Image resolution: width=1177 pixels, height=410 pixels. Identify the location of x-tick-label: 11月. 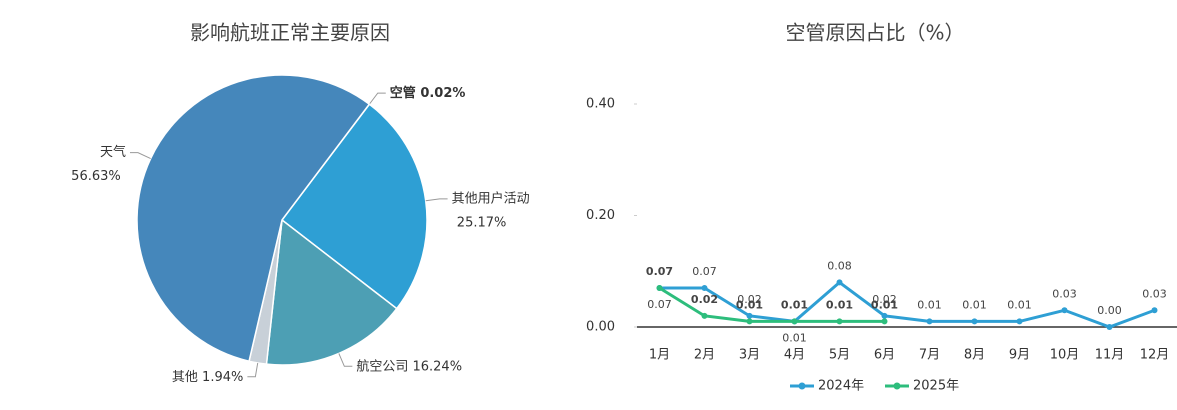
(1110, 355).